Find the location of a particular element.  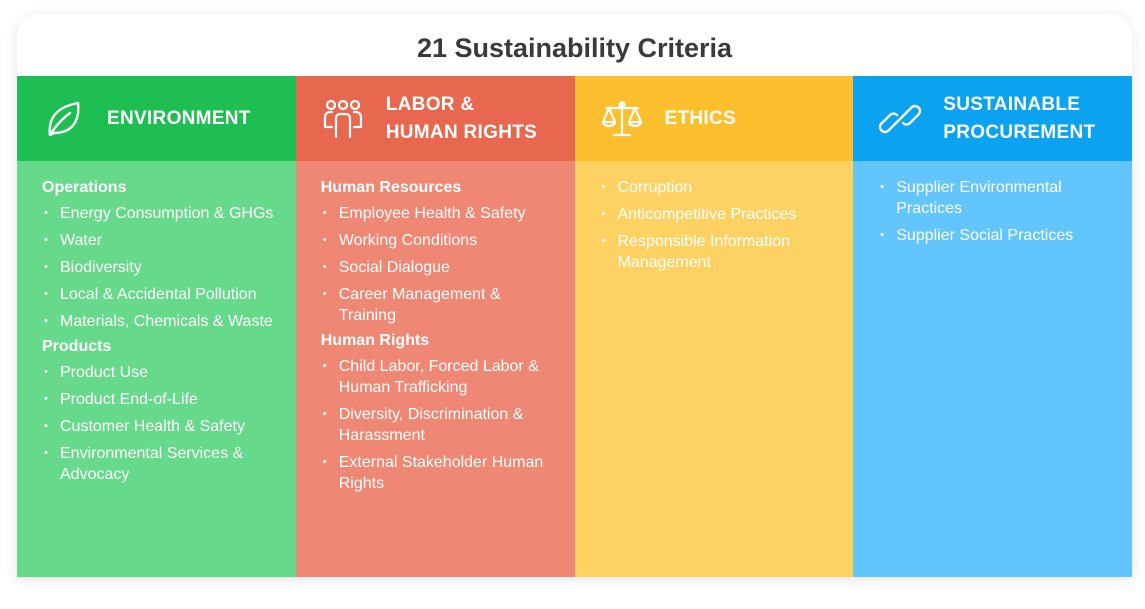

list-item: Customer Health & Safety is located at coordinates (159, 426).